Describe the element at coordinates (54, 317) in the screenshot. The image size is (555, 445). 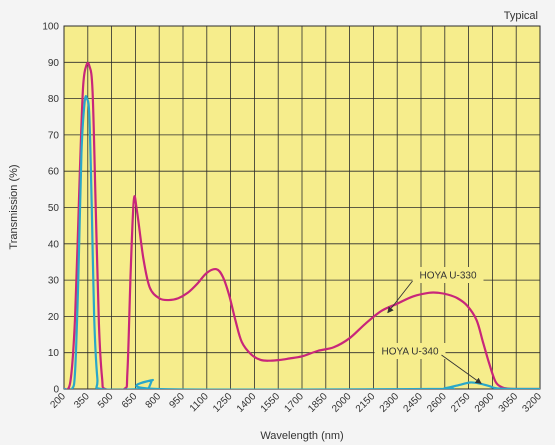
I see `y-tick-label: 20` at that location.